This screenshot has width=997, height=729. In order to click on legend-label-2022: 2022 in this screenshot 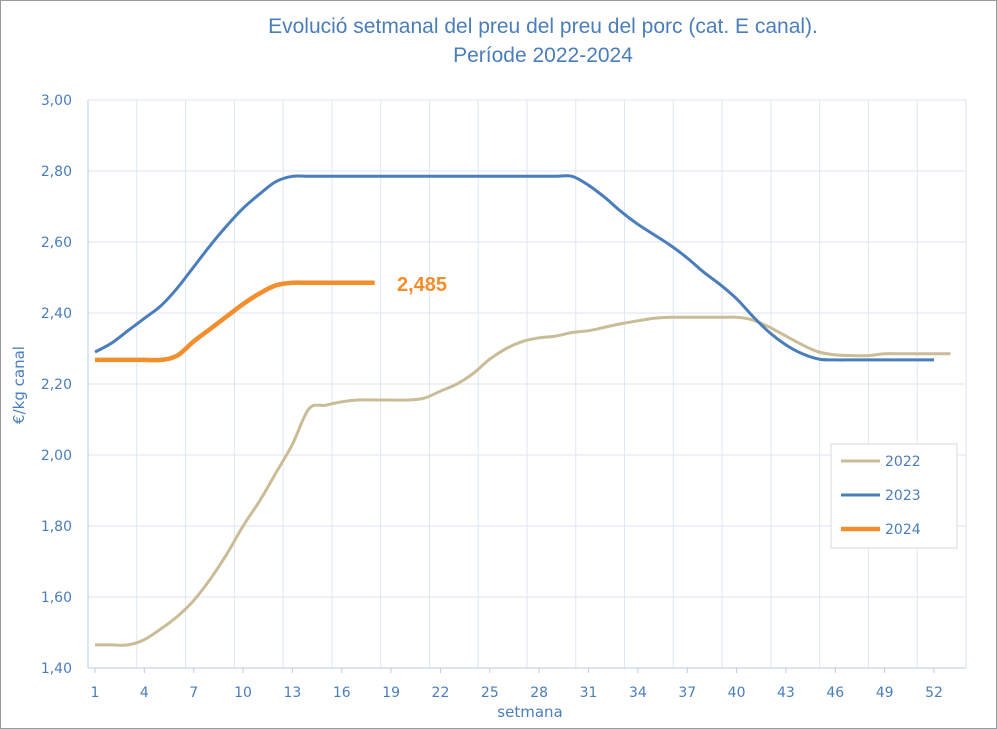, I will do `click(903, 462)`.